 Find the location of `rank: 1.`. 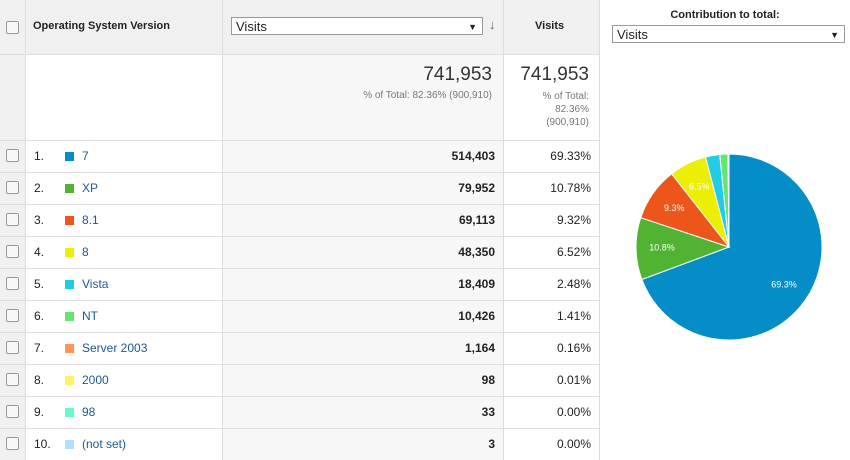

rank: 1. is located at coordinates (39, 156).